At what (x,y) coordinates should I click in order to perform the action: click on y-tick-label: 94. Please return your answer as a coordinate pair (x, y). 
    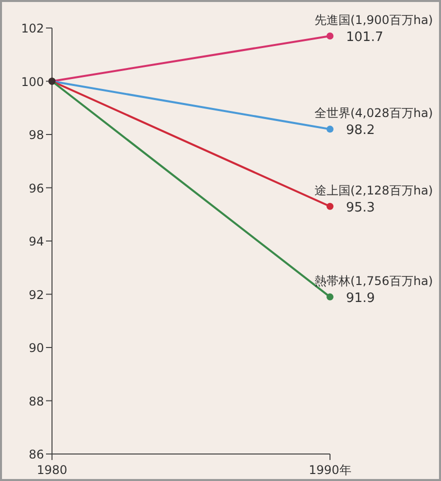
    Looking at the image, I should click on (36, 241).